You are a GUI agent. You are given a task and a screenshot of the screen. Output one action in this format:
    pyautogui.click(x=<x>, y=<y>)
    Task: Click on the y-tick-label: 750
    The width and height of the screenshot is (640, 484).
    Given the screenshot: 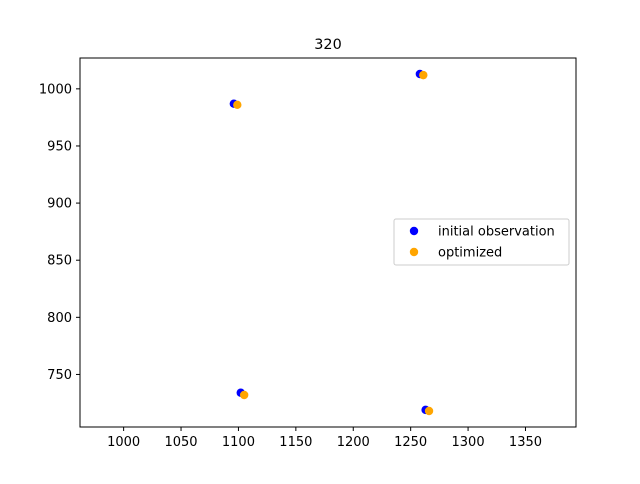 What is the action you would take?
    pyautogui.click(x=59, y=375)
    